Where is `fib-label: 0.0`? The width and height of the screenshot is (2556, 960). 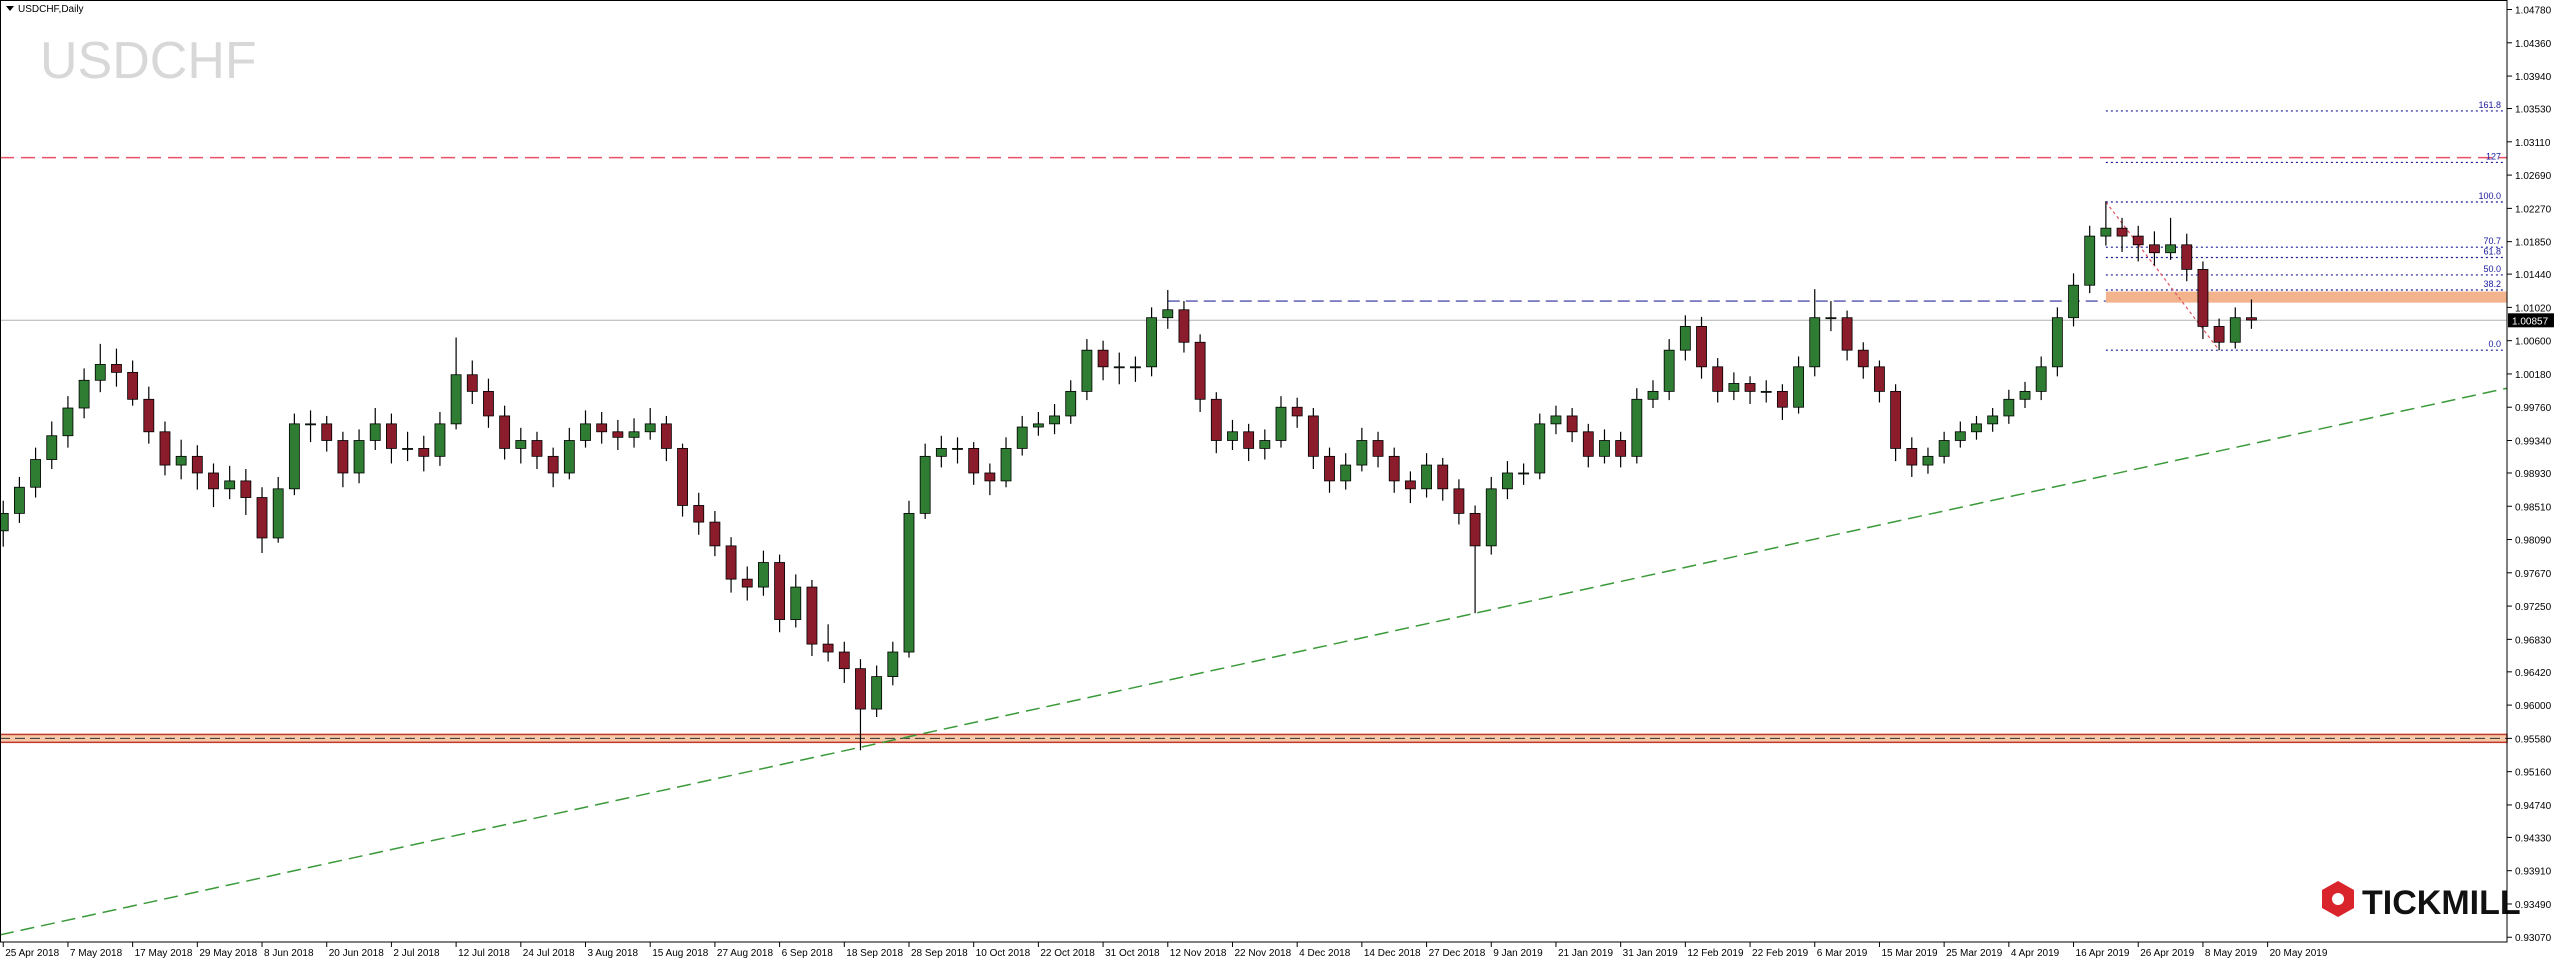
fib-label: 0.0 is located at coordinates (2494, 344).